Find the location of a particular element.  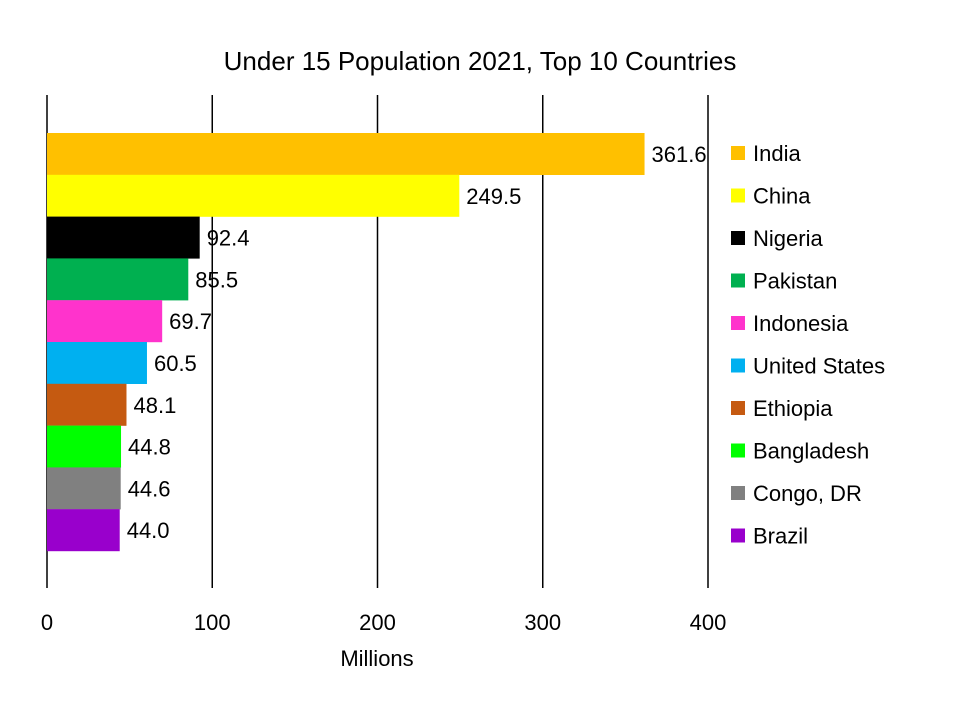

x-tick-labels: 0 100 200 300 400 is located at coordinates (383, 622).